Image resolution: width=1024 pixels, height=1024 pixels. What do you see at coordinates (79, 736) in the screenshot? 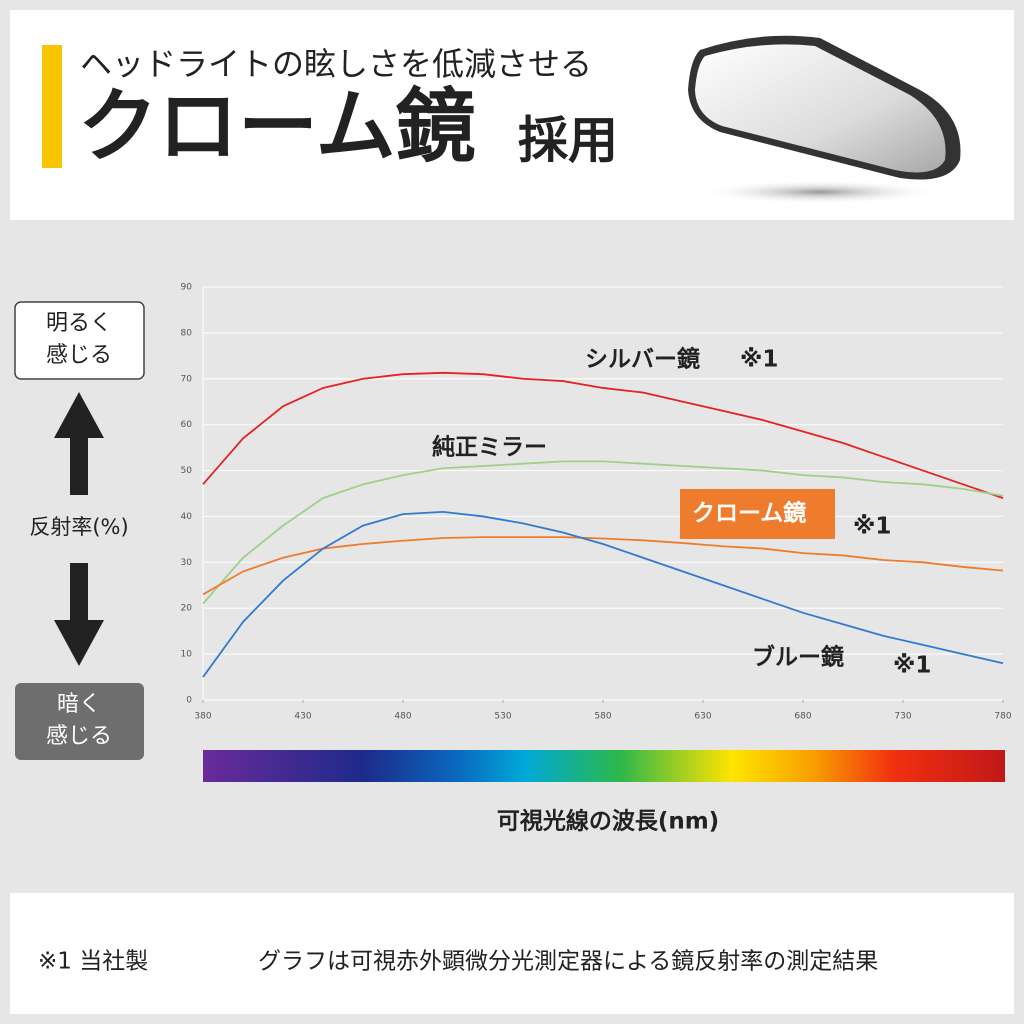
I see `dark-label: 感じる` at bounding box center [79, 736].